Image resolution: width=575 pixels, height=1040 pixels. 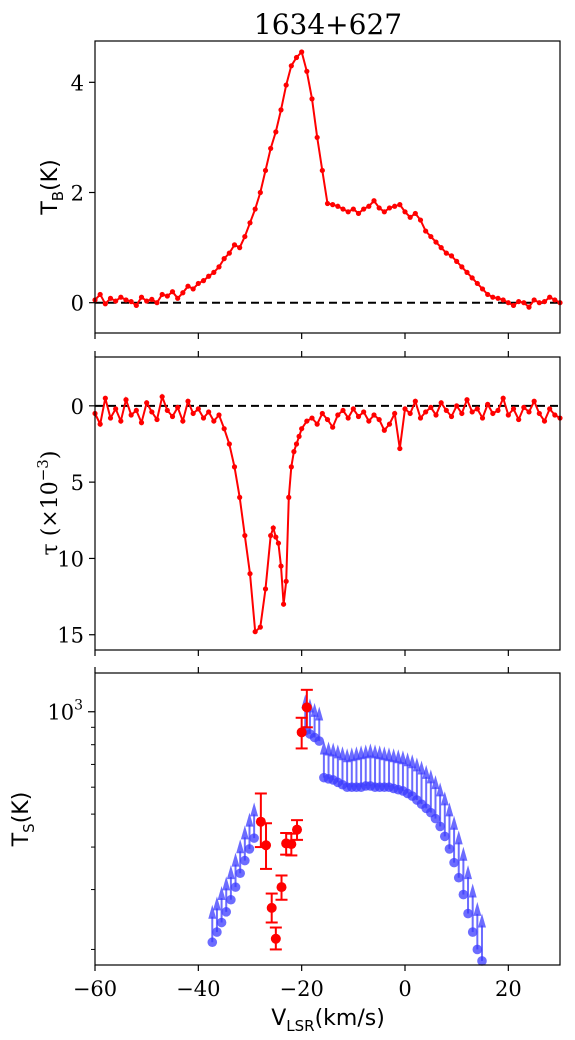 I want to click on ts-xtick-label: 20, so click(x=508, y=989).